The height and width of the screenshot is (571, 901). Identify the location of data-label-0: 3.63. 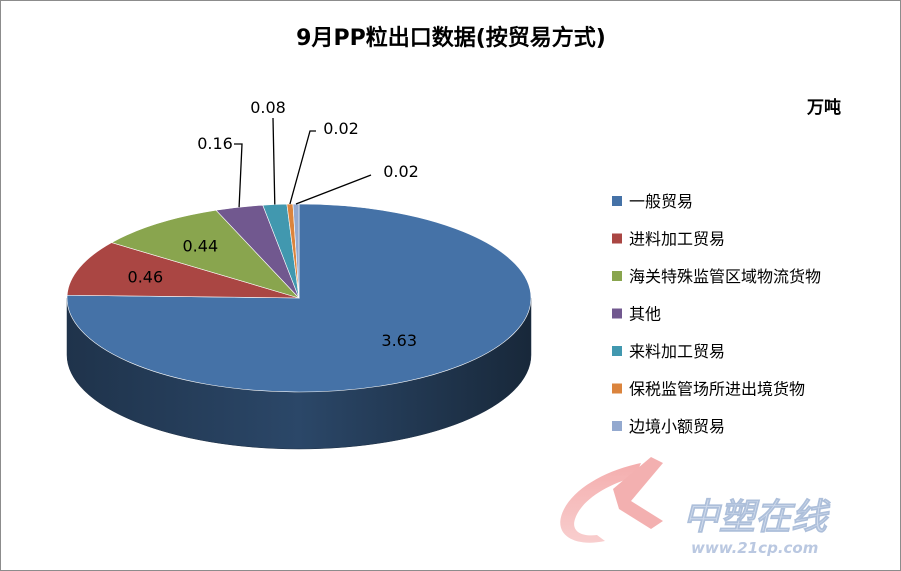
(399, 340).